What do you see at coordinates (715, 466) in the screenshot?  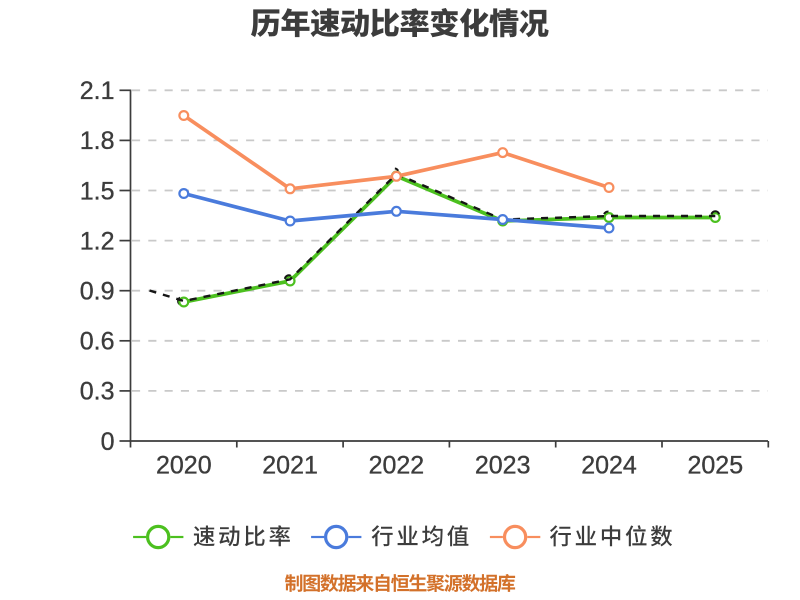 I see `svg-text: 2025` at bounding box center [715, 466].